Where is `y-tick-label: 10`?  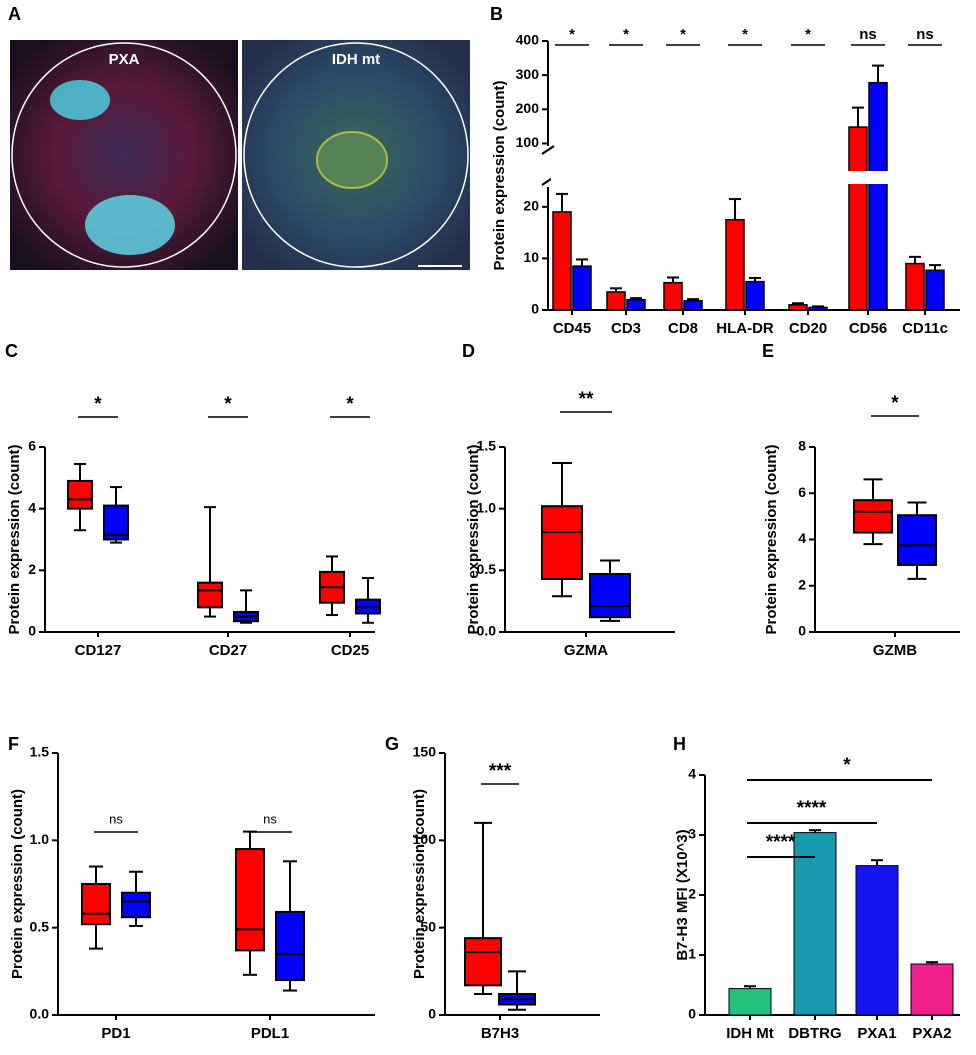
y-tick-label: 10 is located at coordinates (531, 257).